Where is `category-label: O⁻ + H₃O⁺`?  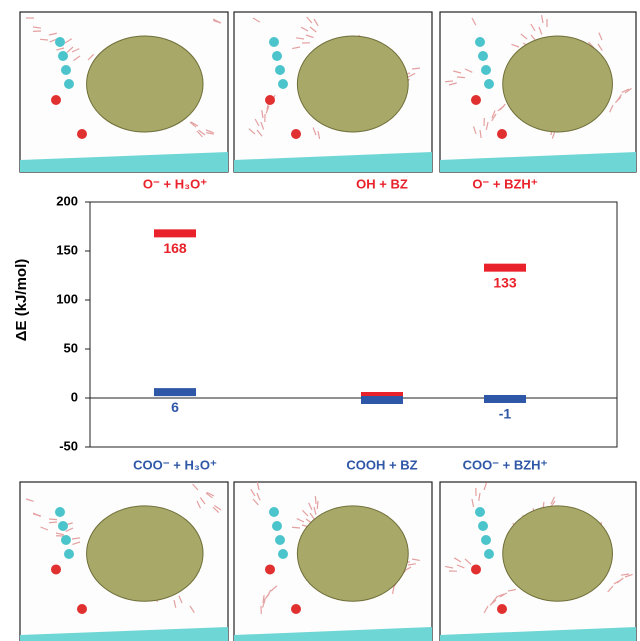
category-label: O⁻ + H₃O⁺ is located at coordinates (175, 183).